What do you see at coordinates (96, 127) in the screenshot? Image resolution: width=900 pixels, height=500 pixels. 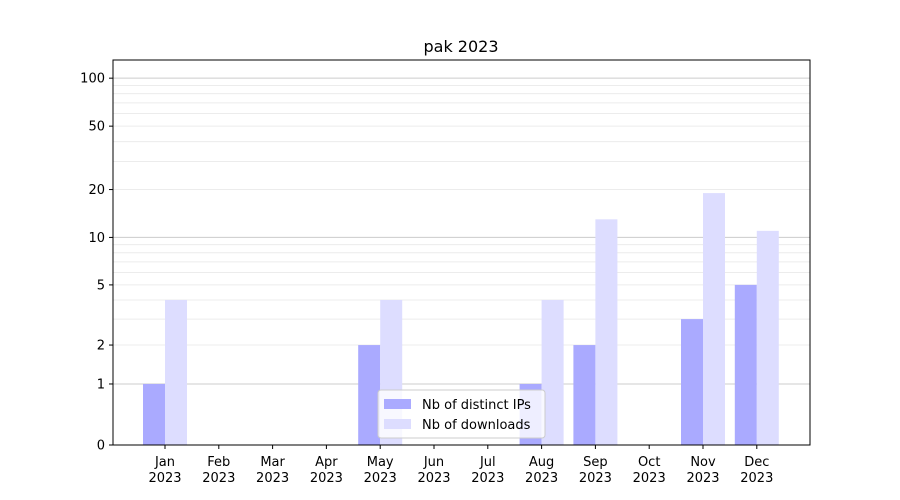 I see `y-tick-label: 50` at bounding box center [96, 127].